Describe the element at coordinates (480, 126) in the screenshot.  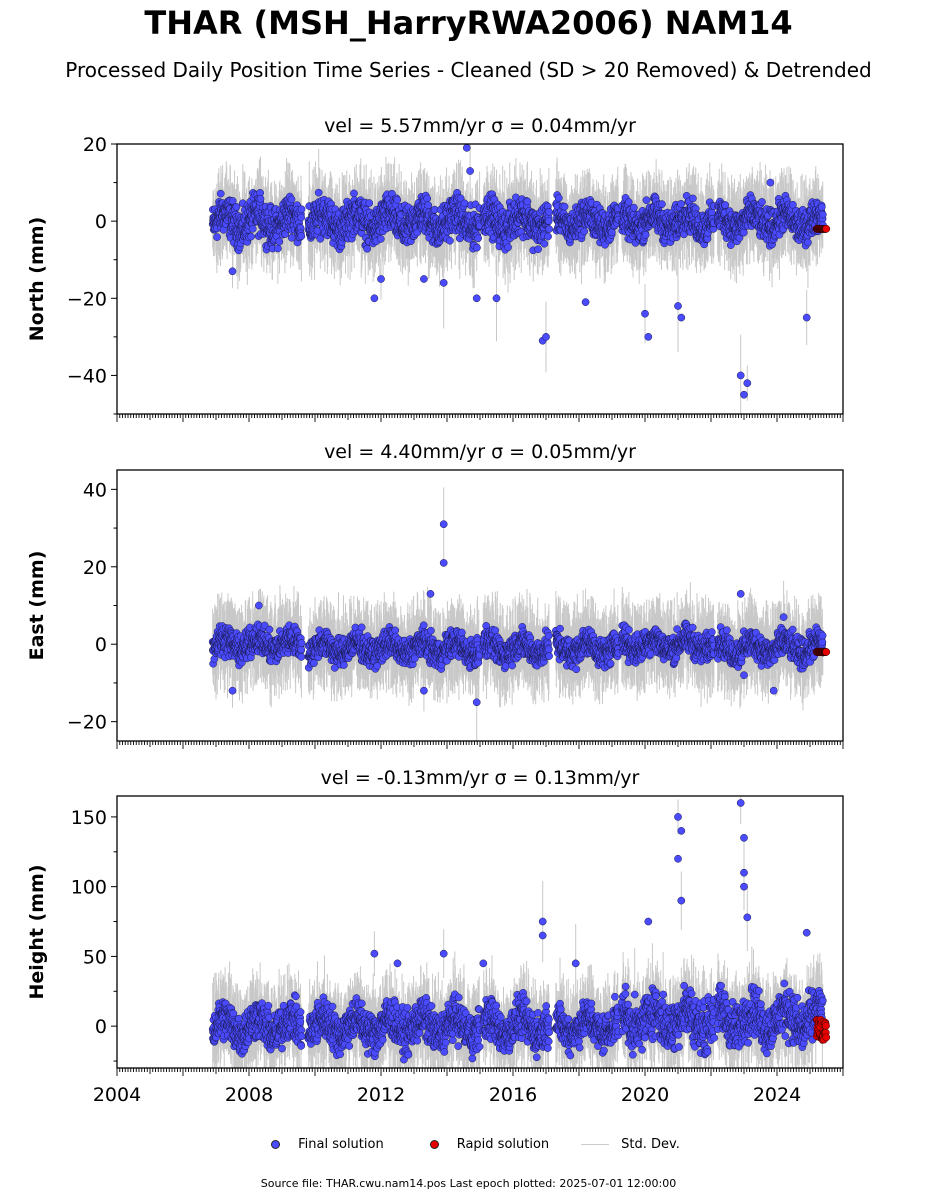
I see `panel-title: vel = 5.57mm/yr σ = 0.04mm/yr` at that location.